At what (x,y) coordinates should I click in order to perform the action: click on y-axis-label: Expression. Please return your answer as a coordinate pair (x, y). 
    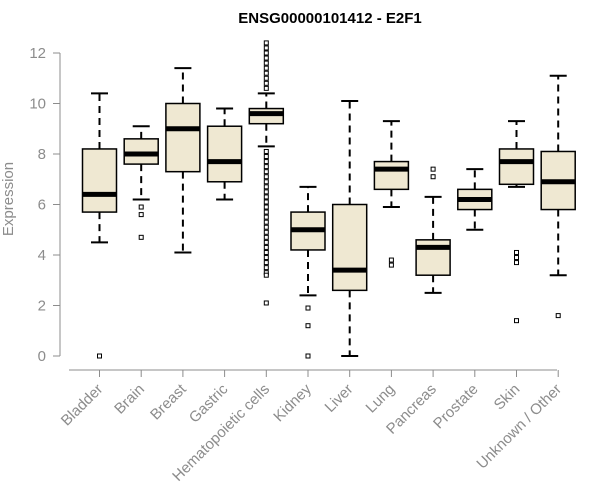
    Looking at the image, I should click on (8, 199).